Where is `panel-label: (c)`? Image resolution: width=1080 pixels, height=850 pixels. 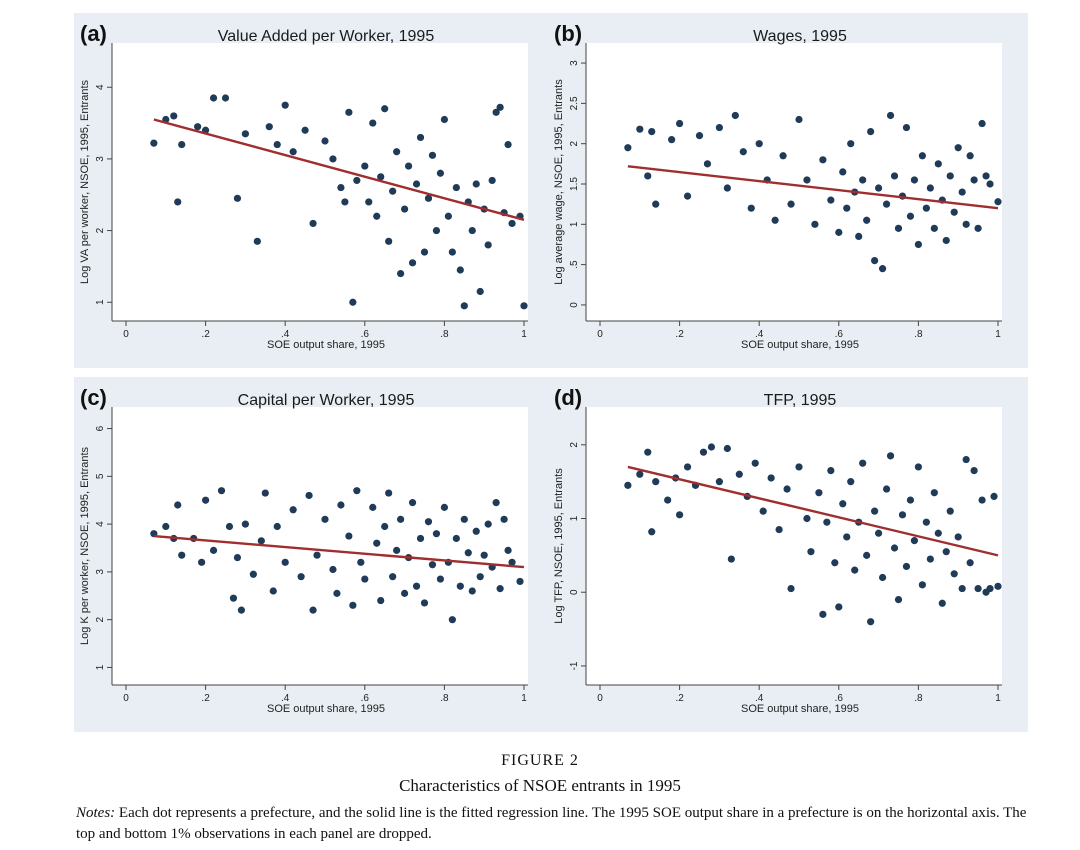 panel-label: (c) is located at coordinates (93, 397).